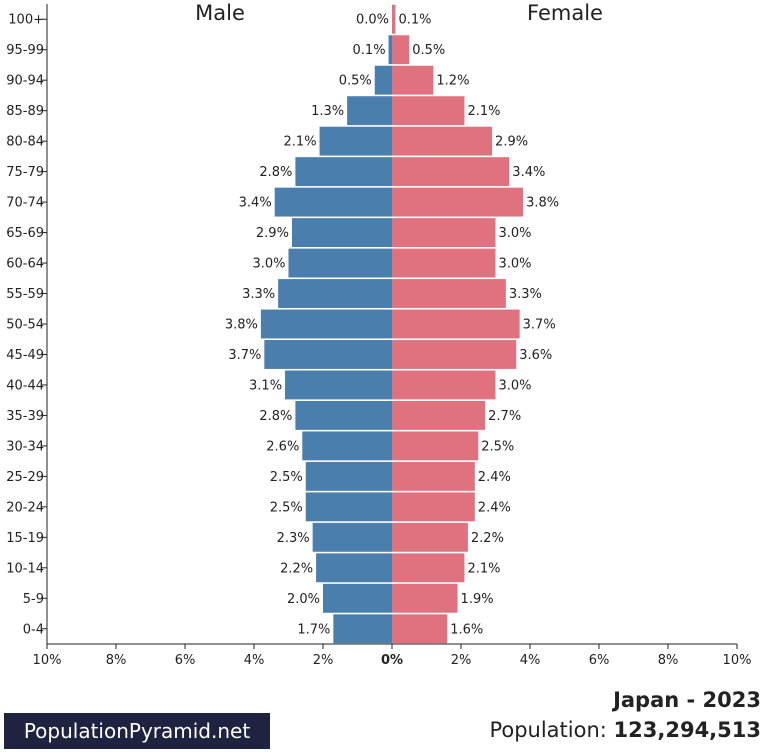  Describe the element at coordinates (369, 50) in the screenshot. I see `label-male-95-99: 0.1%` at that location.